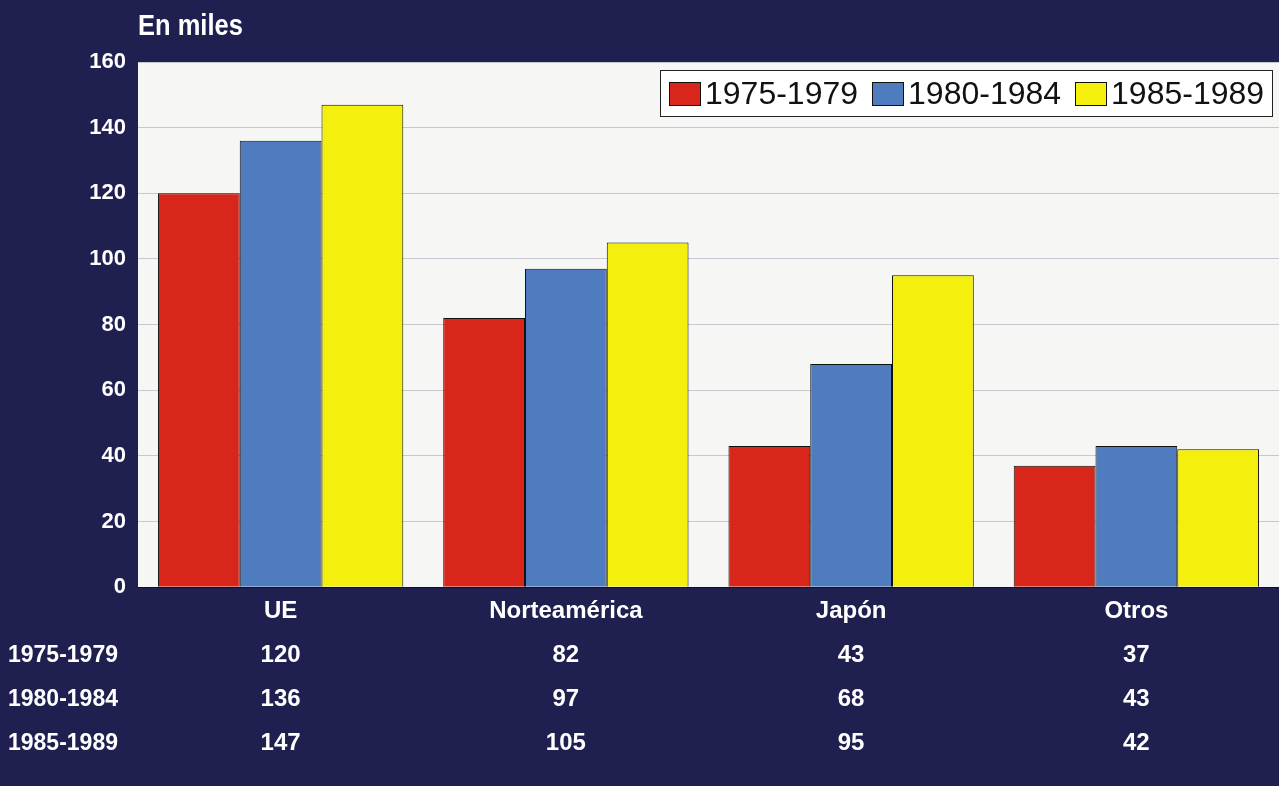 The image size is (1279, 786). I want to click on y-tick-label: 140, so click(107, 126).